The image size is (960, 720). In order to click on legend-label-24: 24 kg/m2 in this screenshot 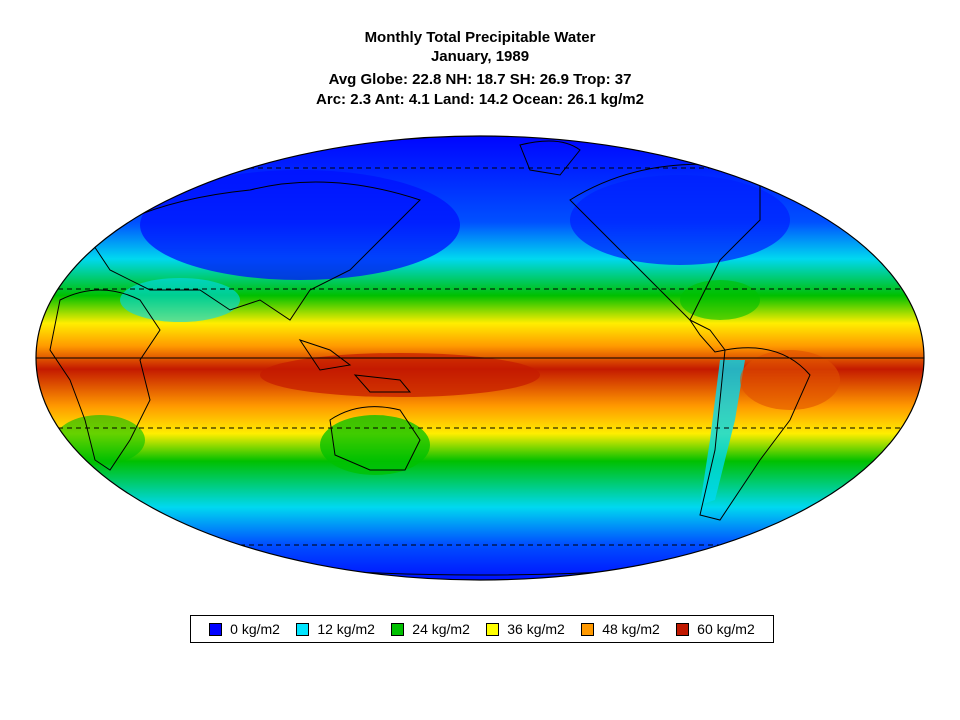, I will do `click(441, 629)`.